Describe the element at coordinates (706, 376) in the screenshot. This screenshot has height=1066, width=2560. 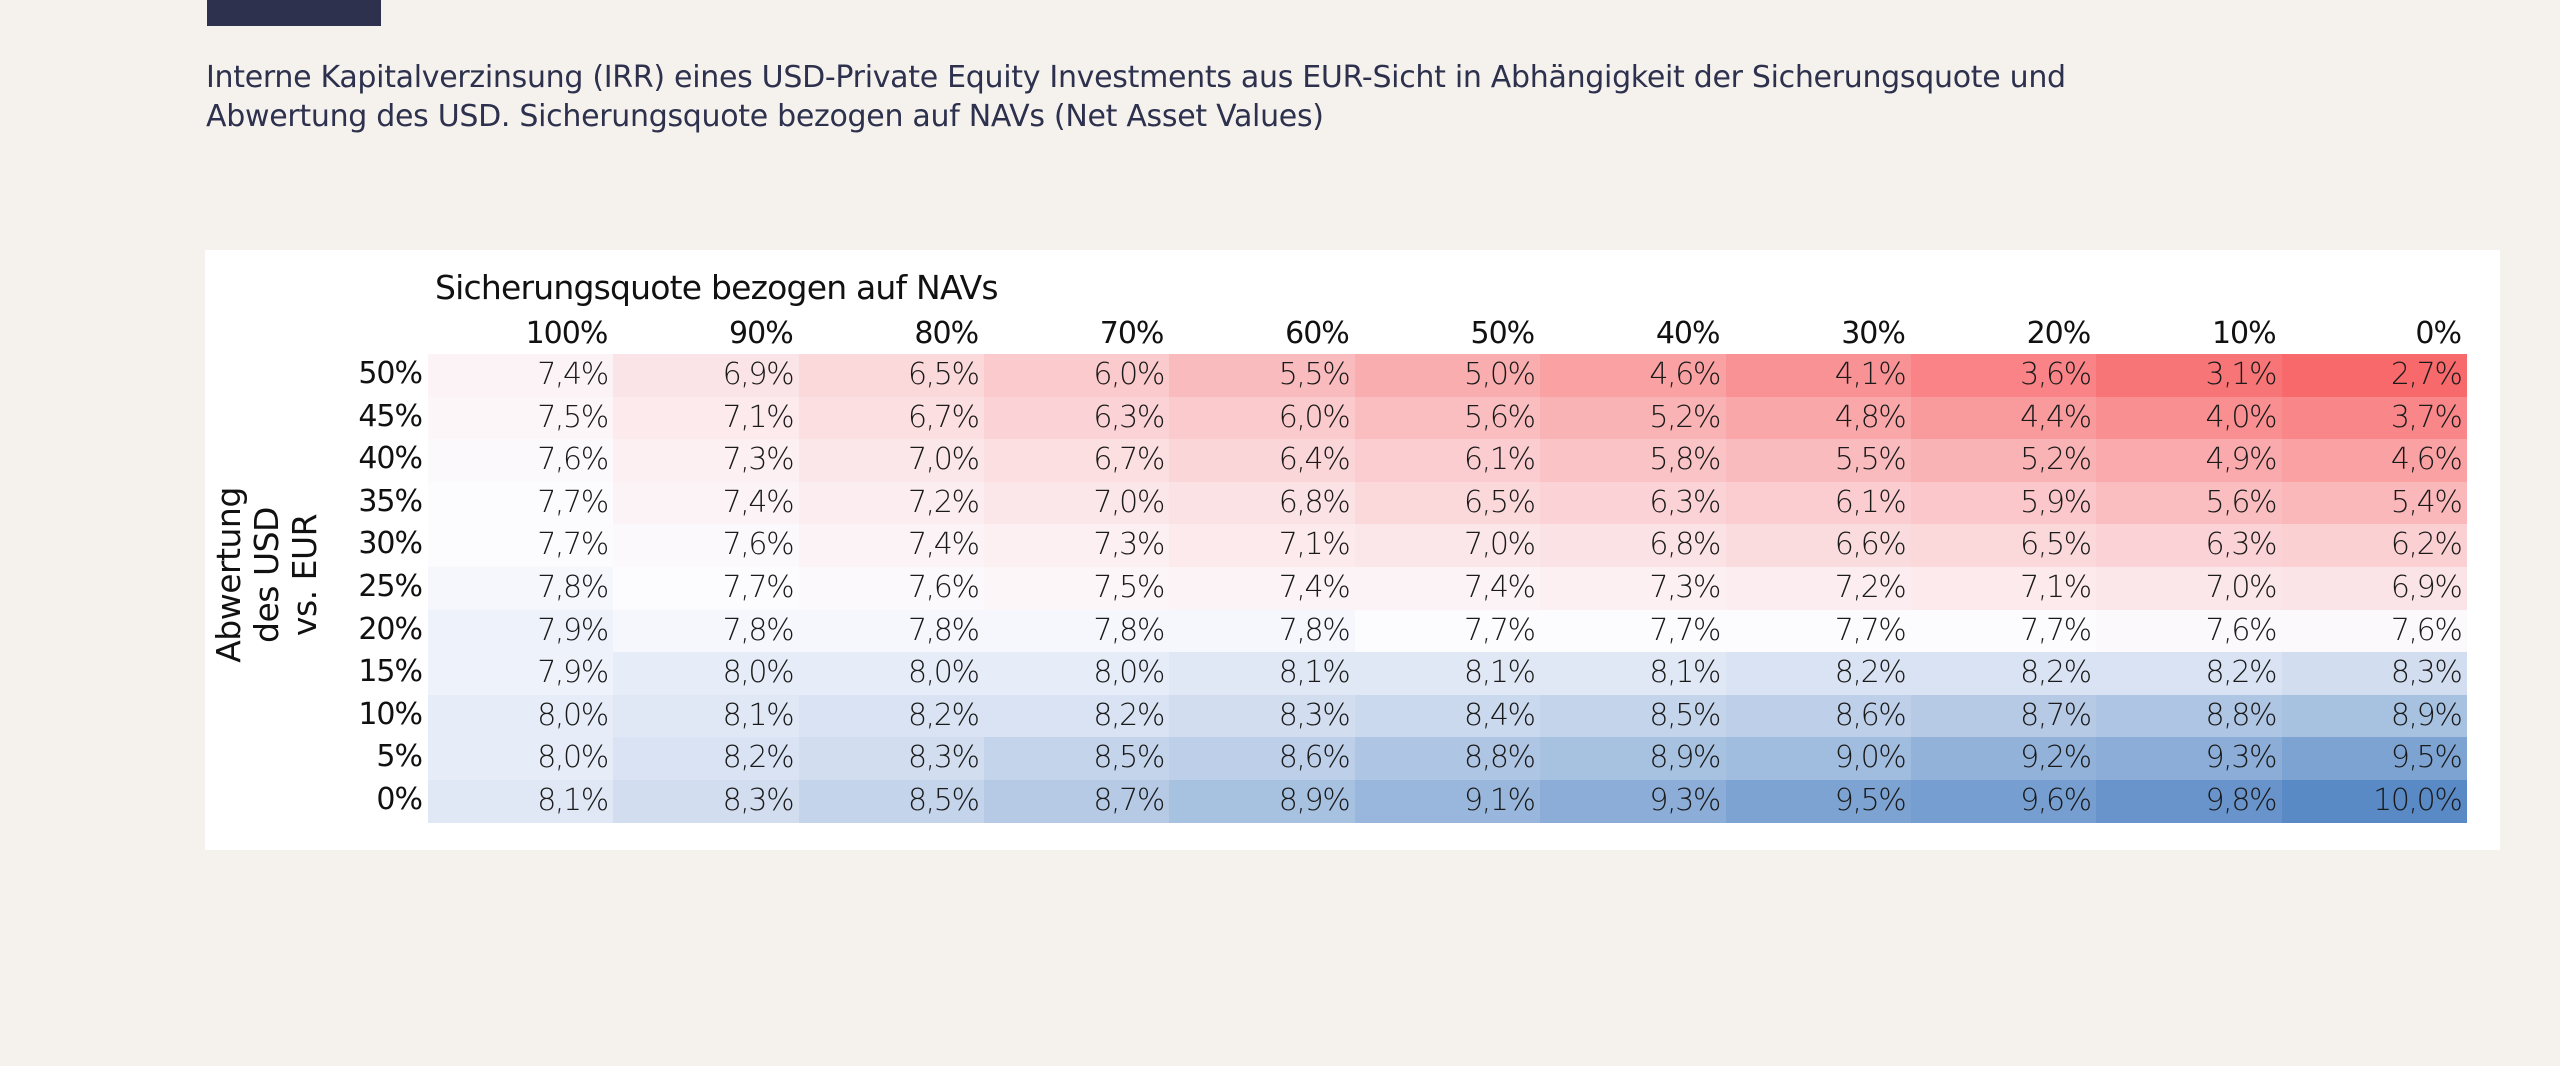
I see `heatmap-cell: 6,9%` at that location.